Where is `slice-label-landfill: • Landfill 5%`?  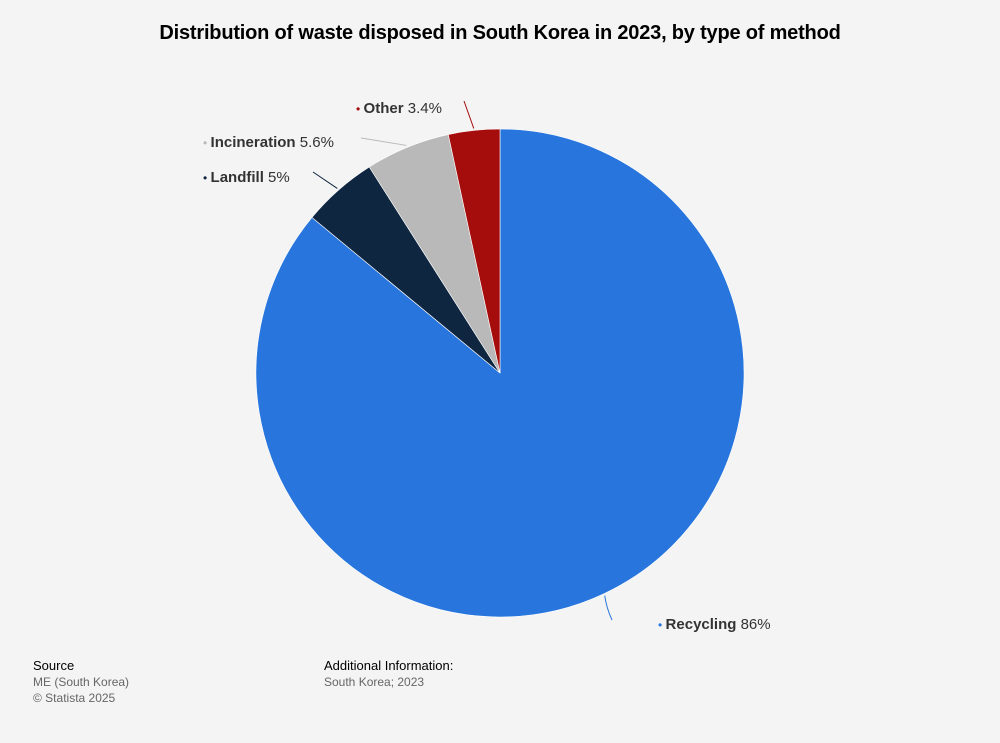
slice-label-landfill: • Landfill 5% is located at coordinates (246, 177).